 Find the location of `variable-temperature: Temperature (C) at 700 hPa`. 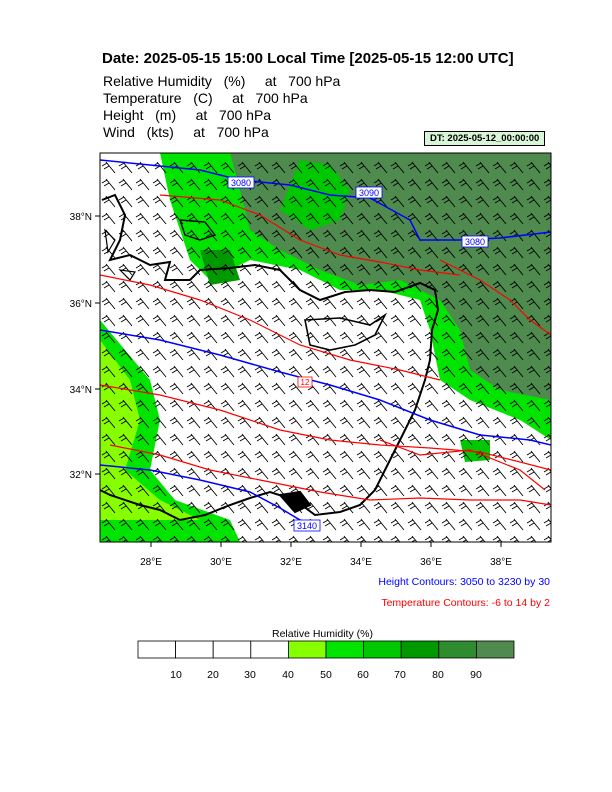

variable-temperature: Temperature (C) at 700 hPa is located at coordinates (205, 98).